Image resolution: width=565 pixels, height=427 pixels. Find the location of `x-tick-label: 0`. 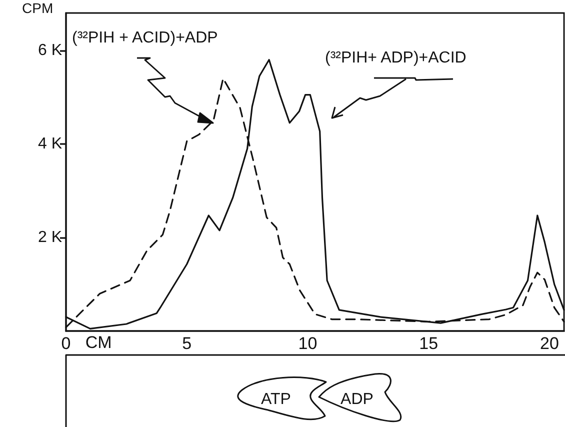

x-tick-label: 0 is located at coordinates (66, 343).